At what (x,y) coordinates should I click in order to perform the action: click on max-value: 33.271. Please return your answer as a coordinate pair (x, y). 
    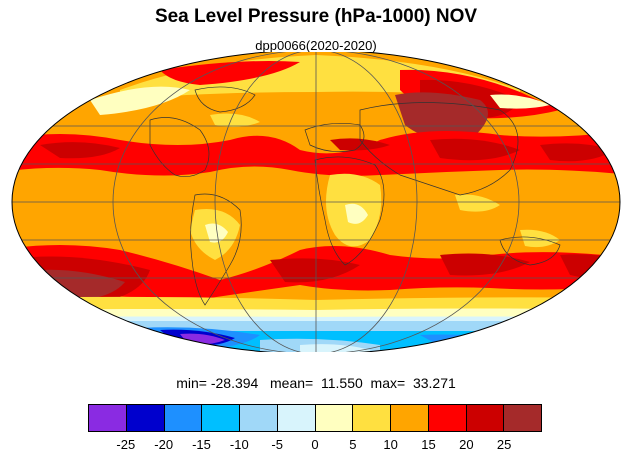
    Looking at the image, I should click on (434, 383).